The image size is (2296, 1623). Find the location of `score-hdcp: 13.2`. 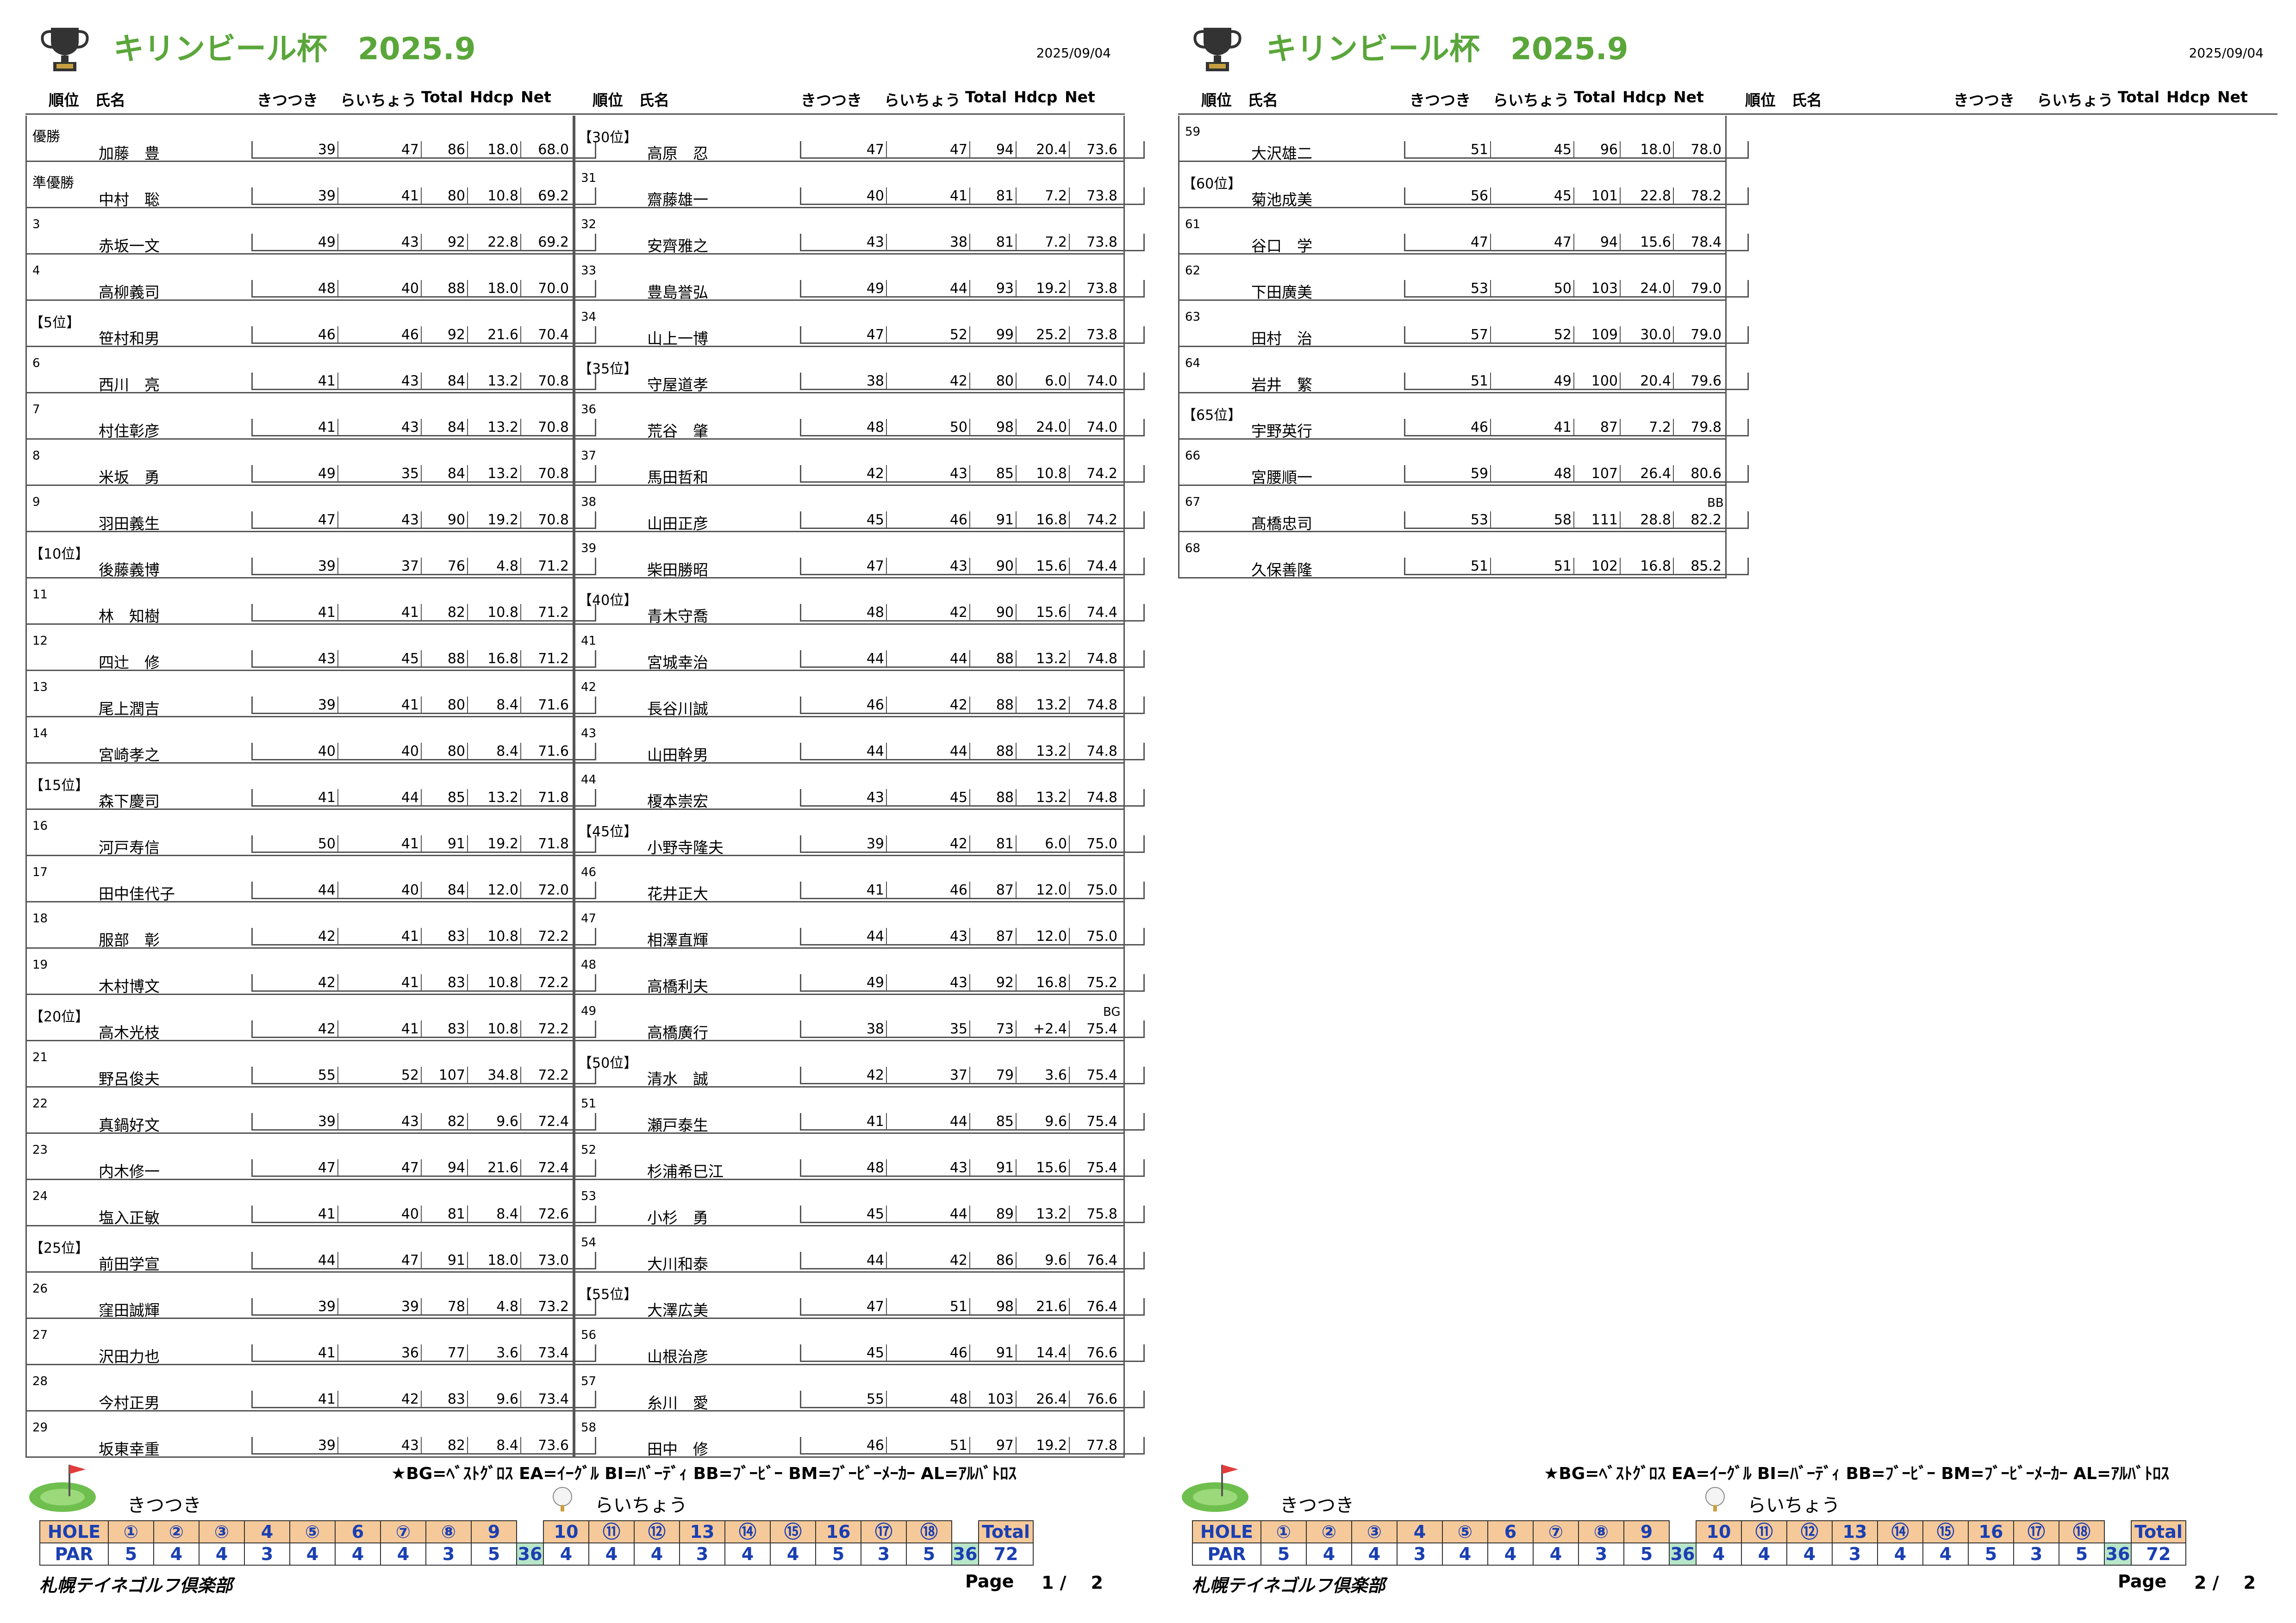

score-hdcp: 13.2 is located at coordinates (494, 427).